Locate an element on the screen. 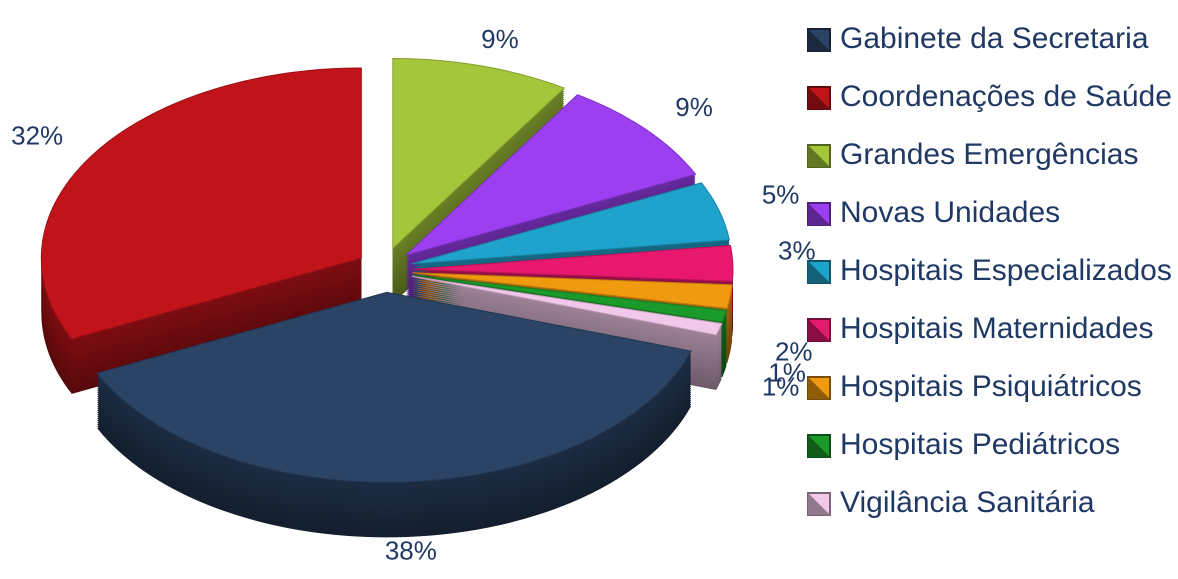 The width and height of the screenshot is (1178, 579). legend-label: Hospitais Maternidades is located at coordinates (997, 328).